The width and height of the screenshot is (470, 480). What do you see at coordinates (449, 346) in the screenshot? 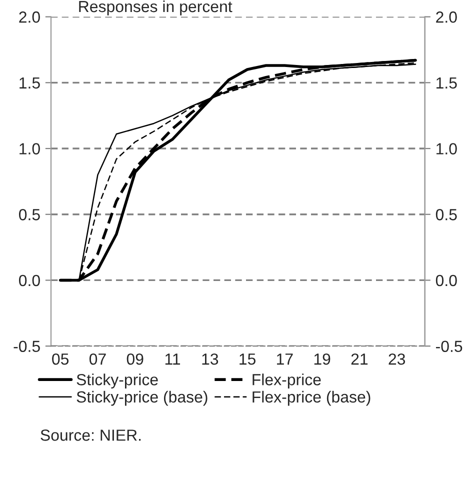
I see `y2-tick-label: -0.5` at bounding box center [449, 346].